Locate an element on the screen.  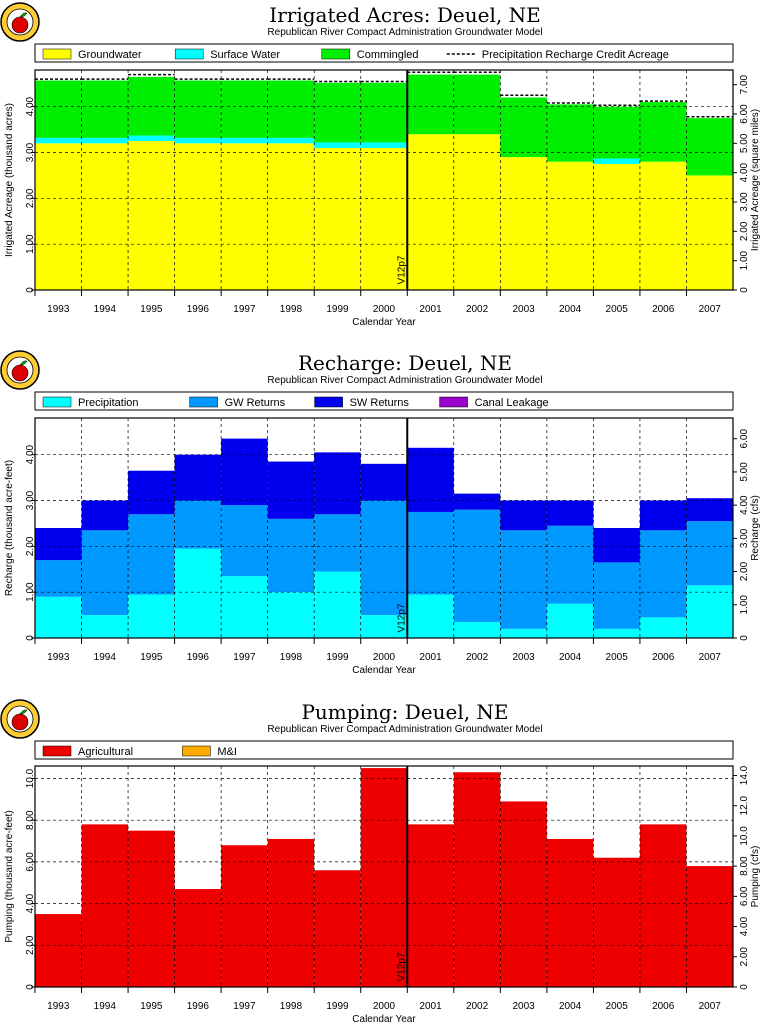
bar-2007-agricultural is located at coordinates (709, 926).